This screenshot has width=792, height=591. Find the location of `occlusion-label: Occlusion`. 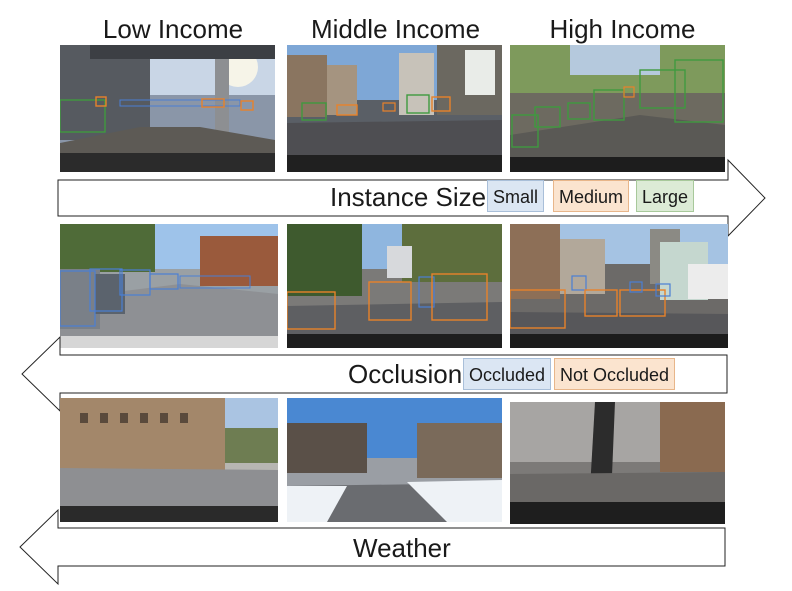

occlusion-label: Occlusion is located at coordinates (405, 374).